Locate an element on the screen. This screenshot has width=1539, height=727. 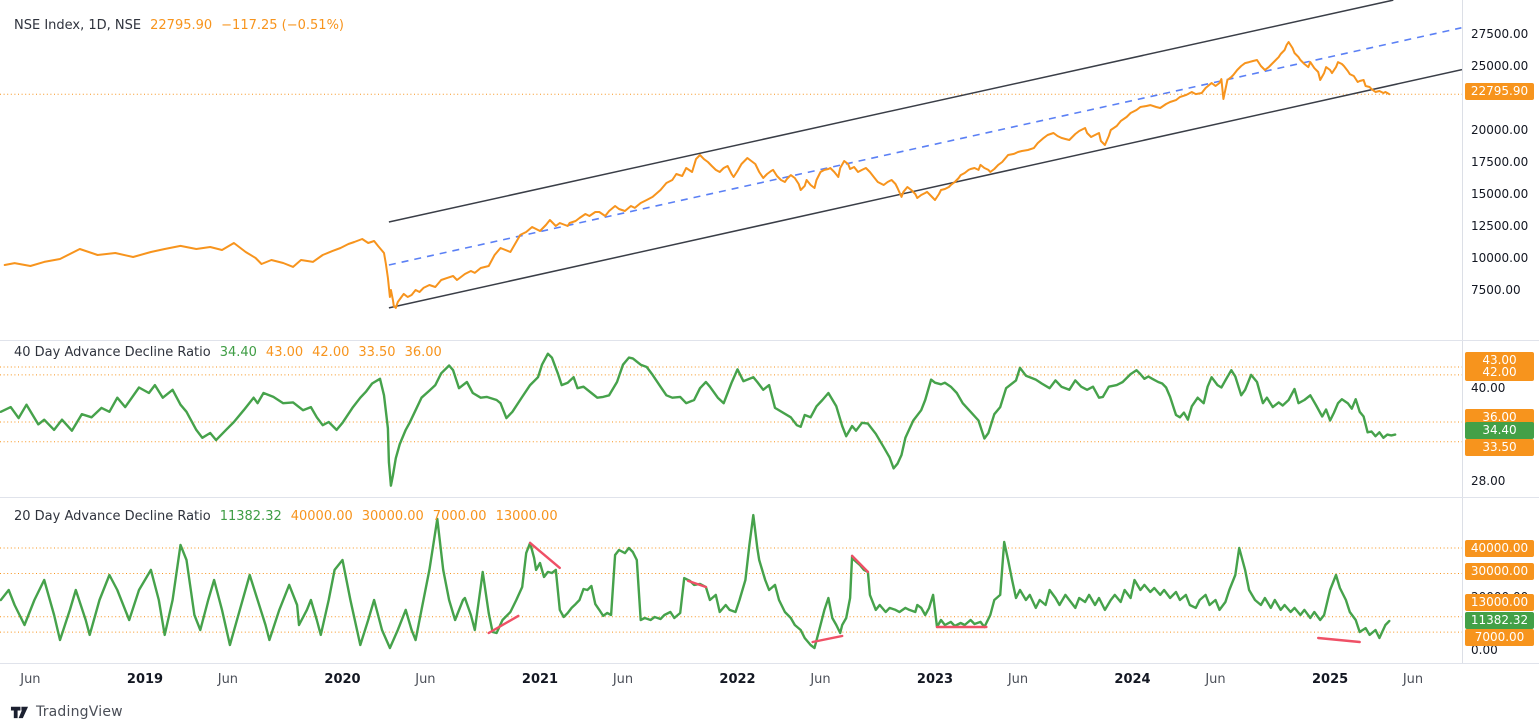
pane2-indicator-title: 40 Day Advance Decline Ratio is located at coordinates (112, 352).